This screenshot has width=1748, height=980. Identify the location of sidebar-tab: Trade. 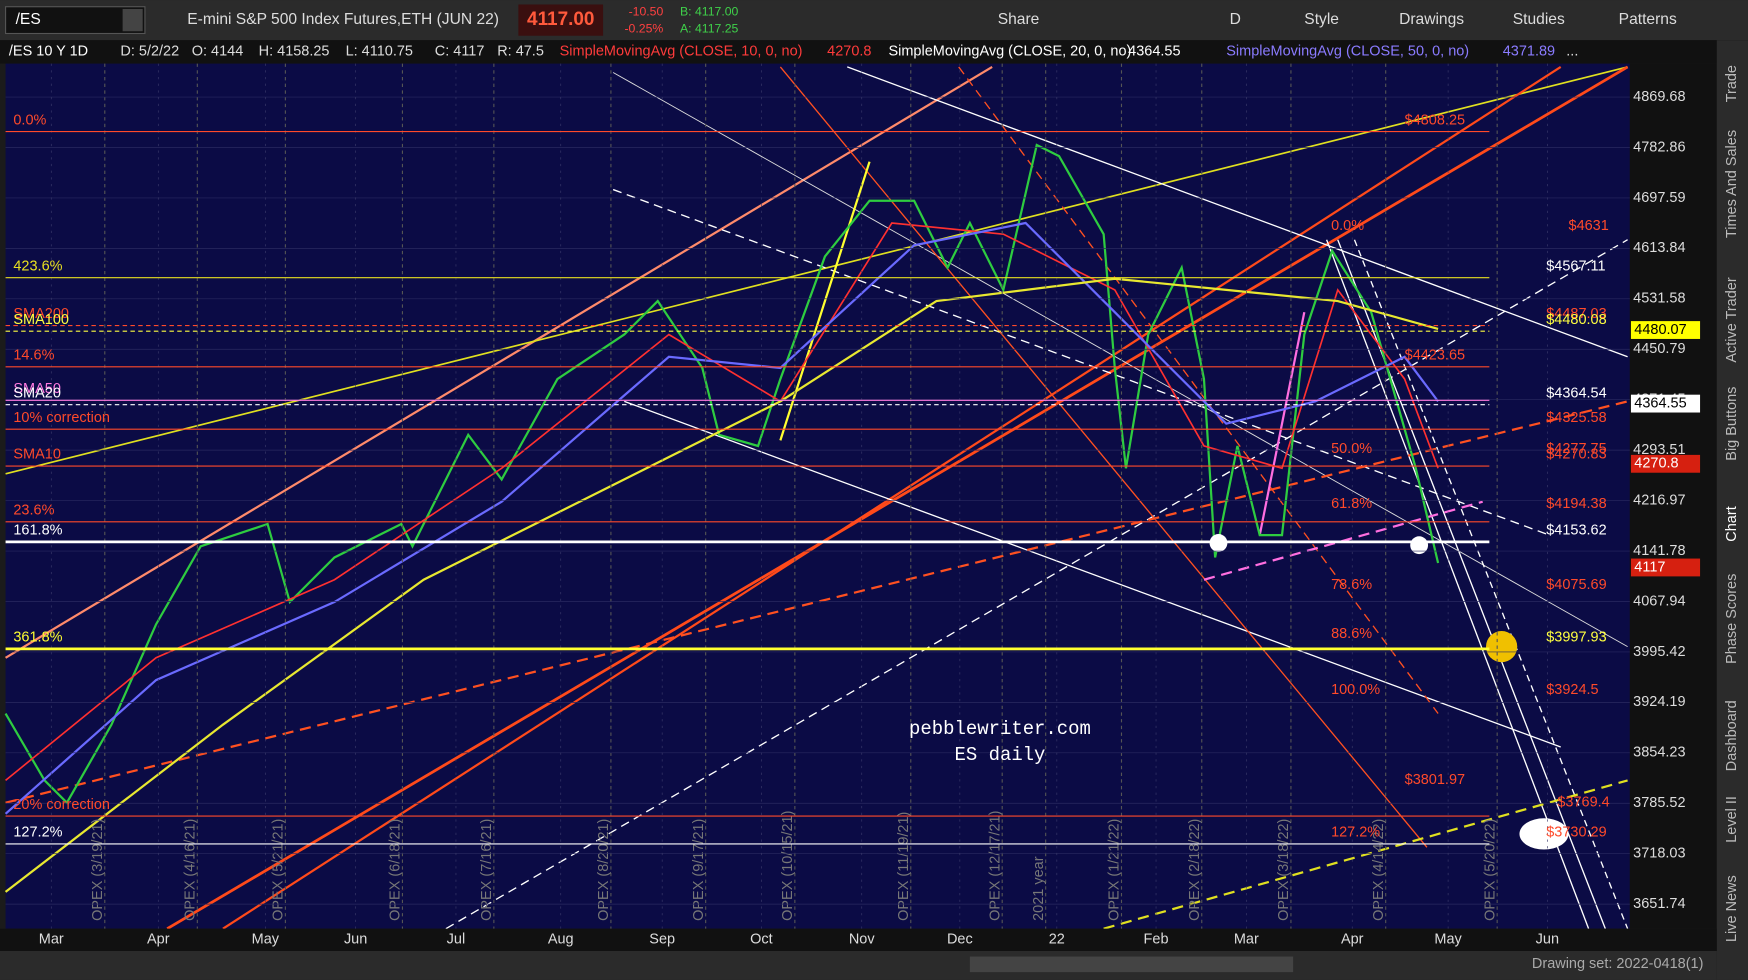
(1732, 83).